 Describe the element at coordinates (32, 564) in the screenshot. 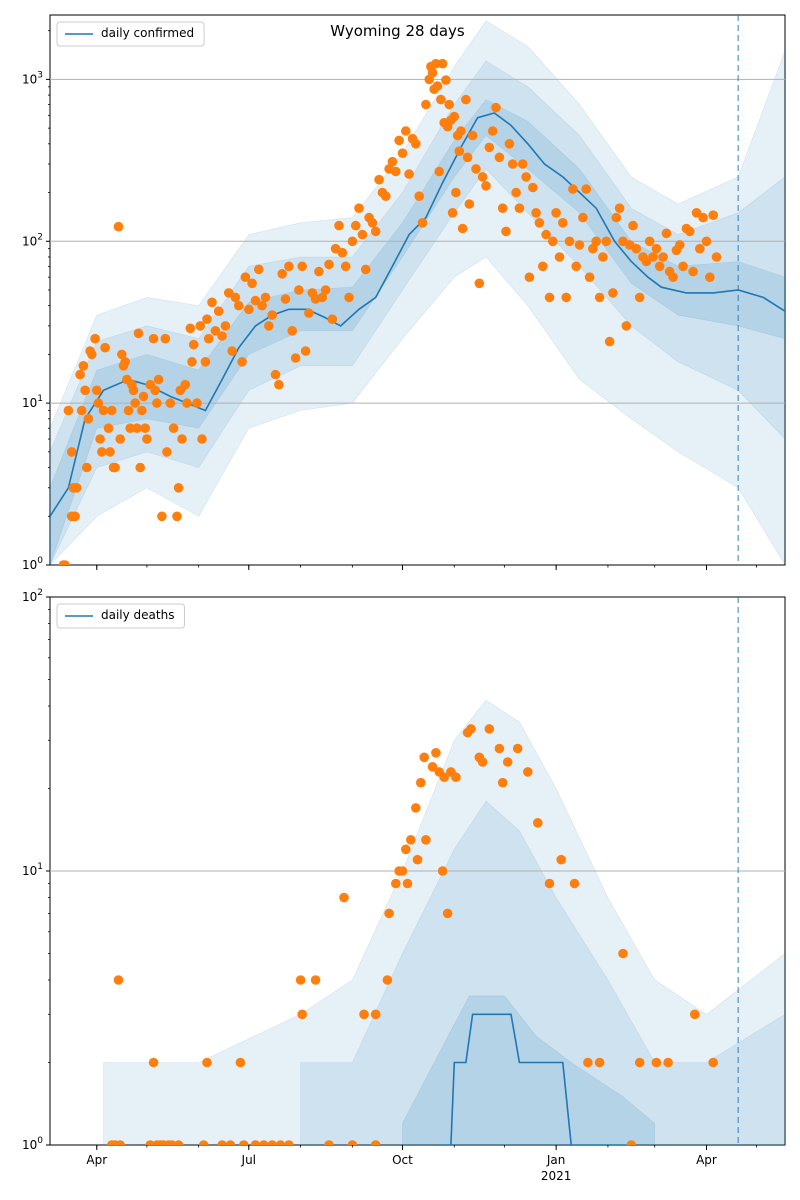

I see `y-tick-label: 10⁰` at that location.